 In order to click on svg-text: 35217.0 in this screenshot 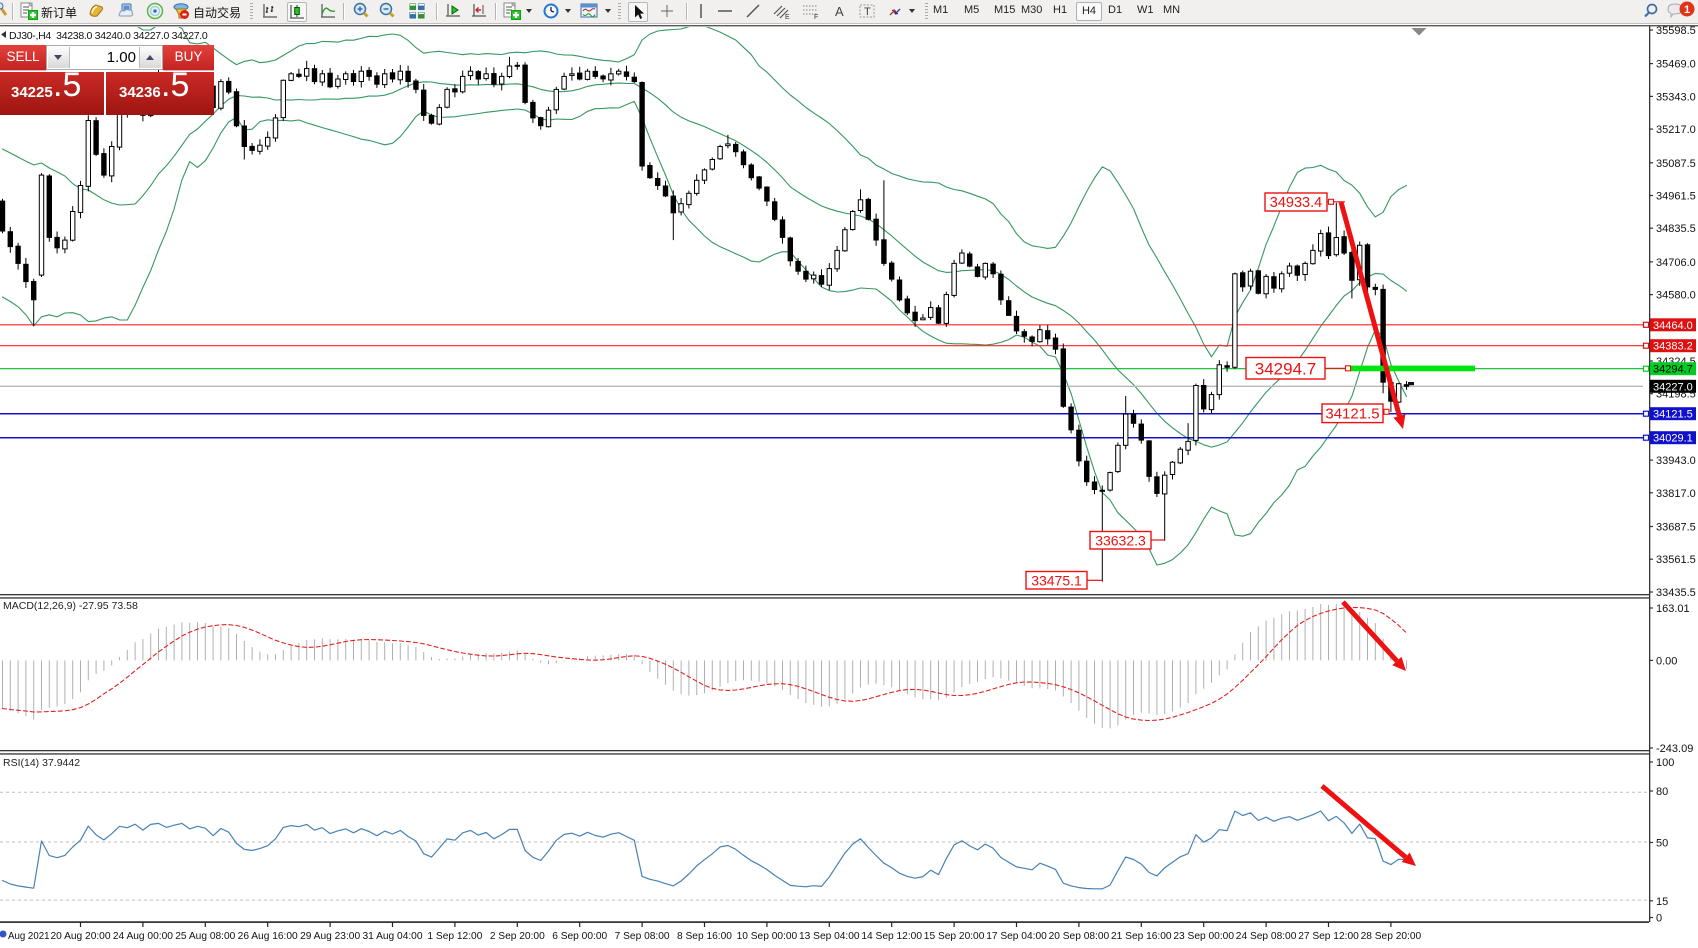, I will do `click(1676, 130)`.